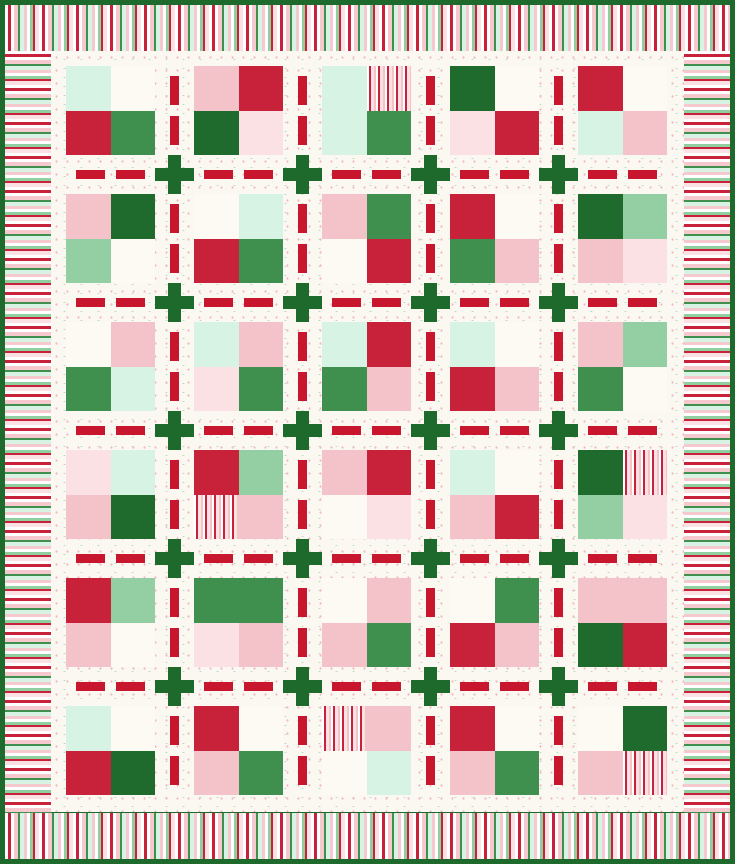 The image size is (735, 864). What do you see at coordinates (388, 88) in the screenshot?
I see `fabric-square-stripe` at bounding box center [388, 88].